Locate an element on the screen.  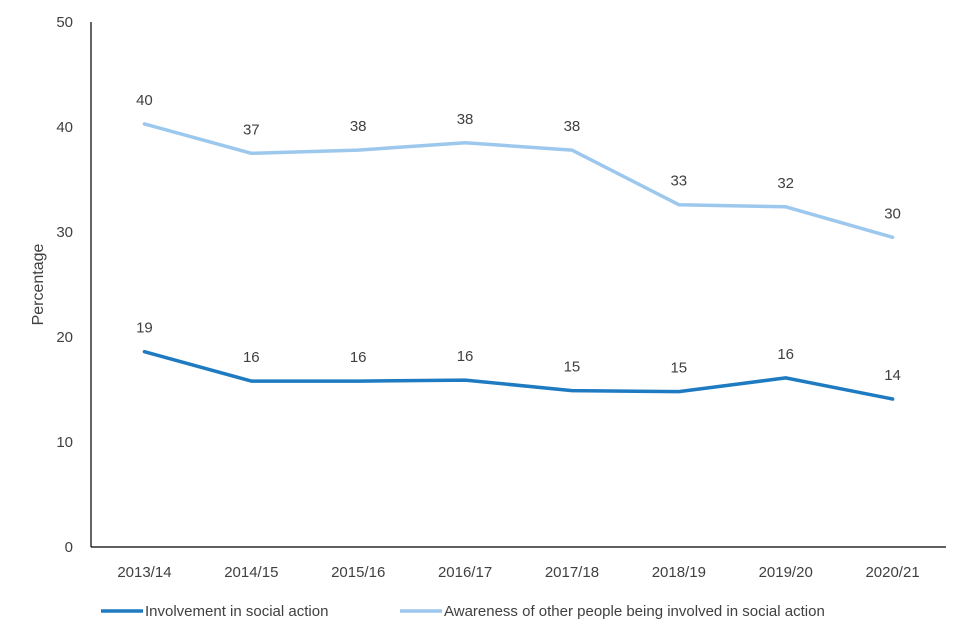
data-label: 30 is located at coordinates (892, 213).